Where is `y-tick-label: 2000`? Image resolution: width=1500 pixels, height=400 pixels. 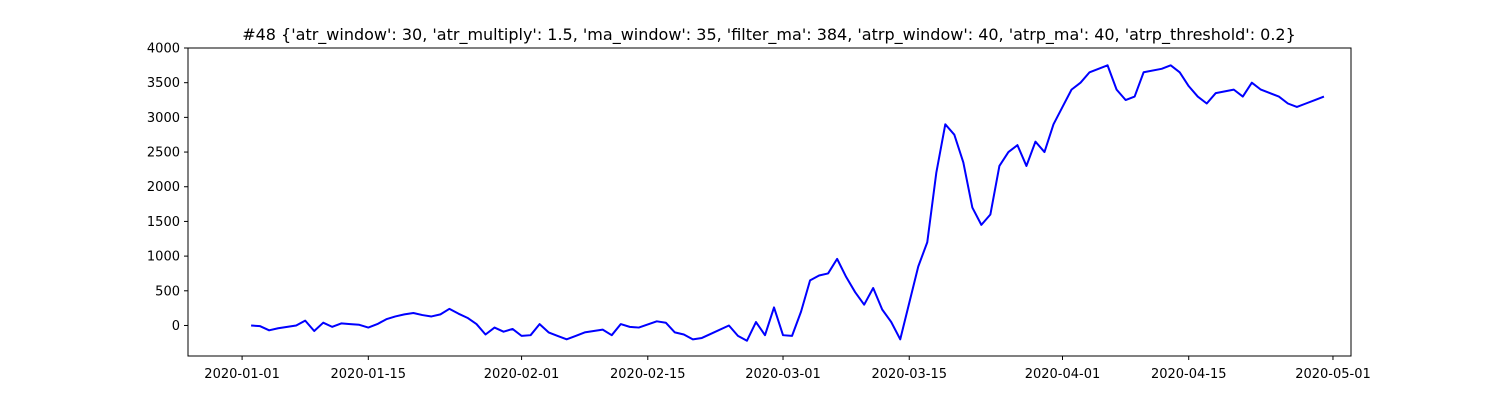
y-tick-label: 2000 is located at coordinates (163, 187).